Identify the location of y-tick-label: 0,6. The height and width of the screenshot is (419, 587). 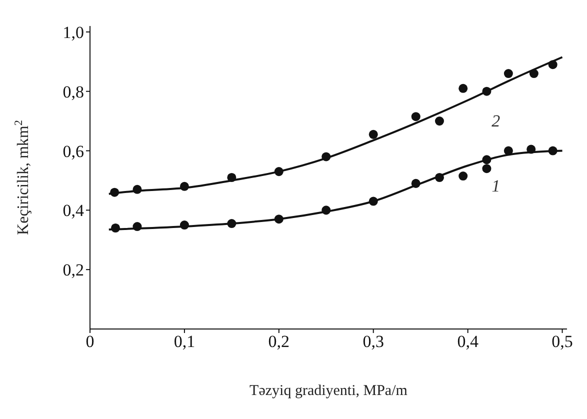
(73, 151).